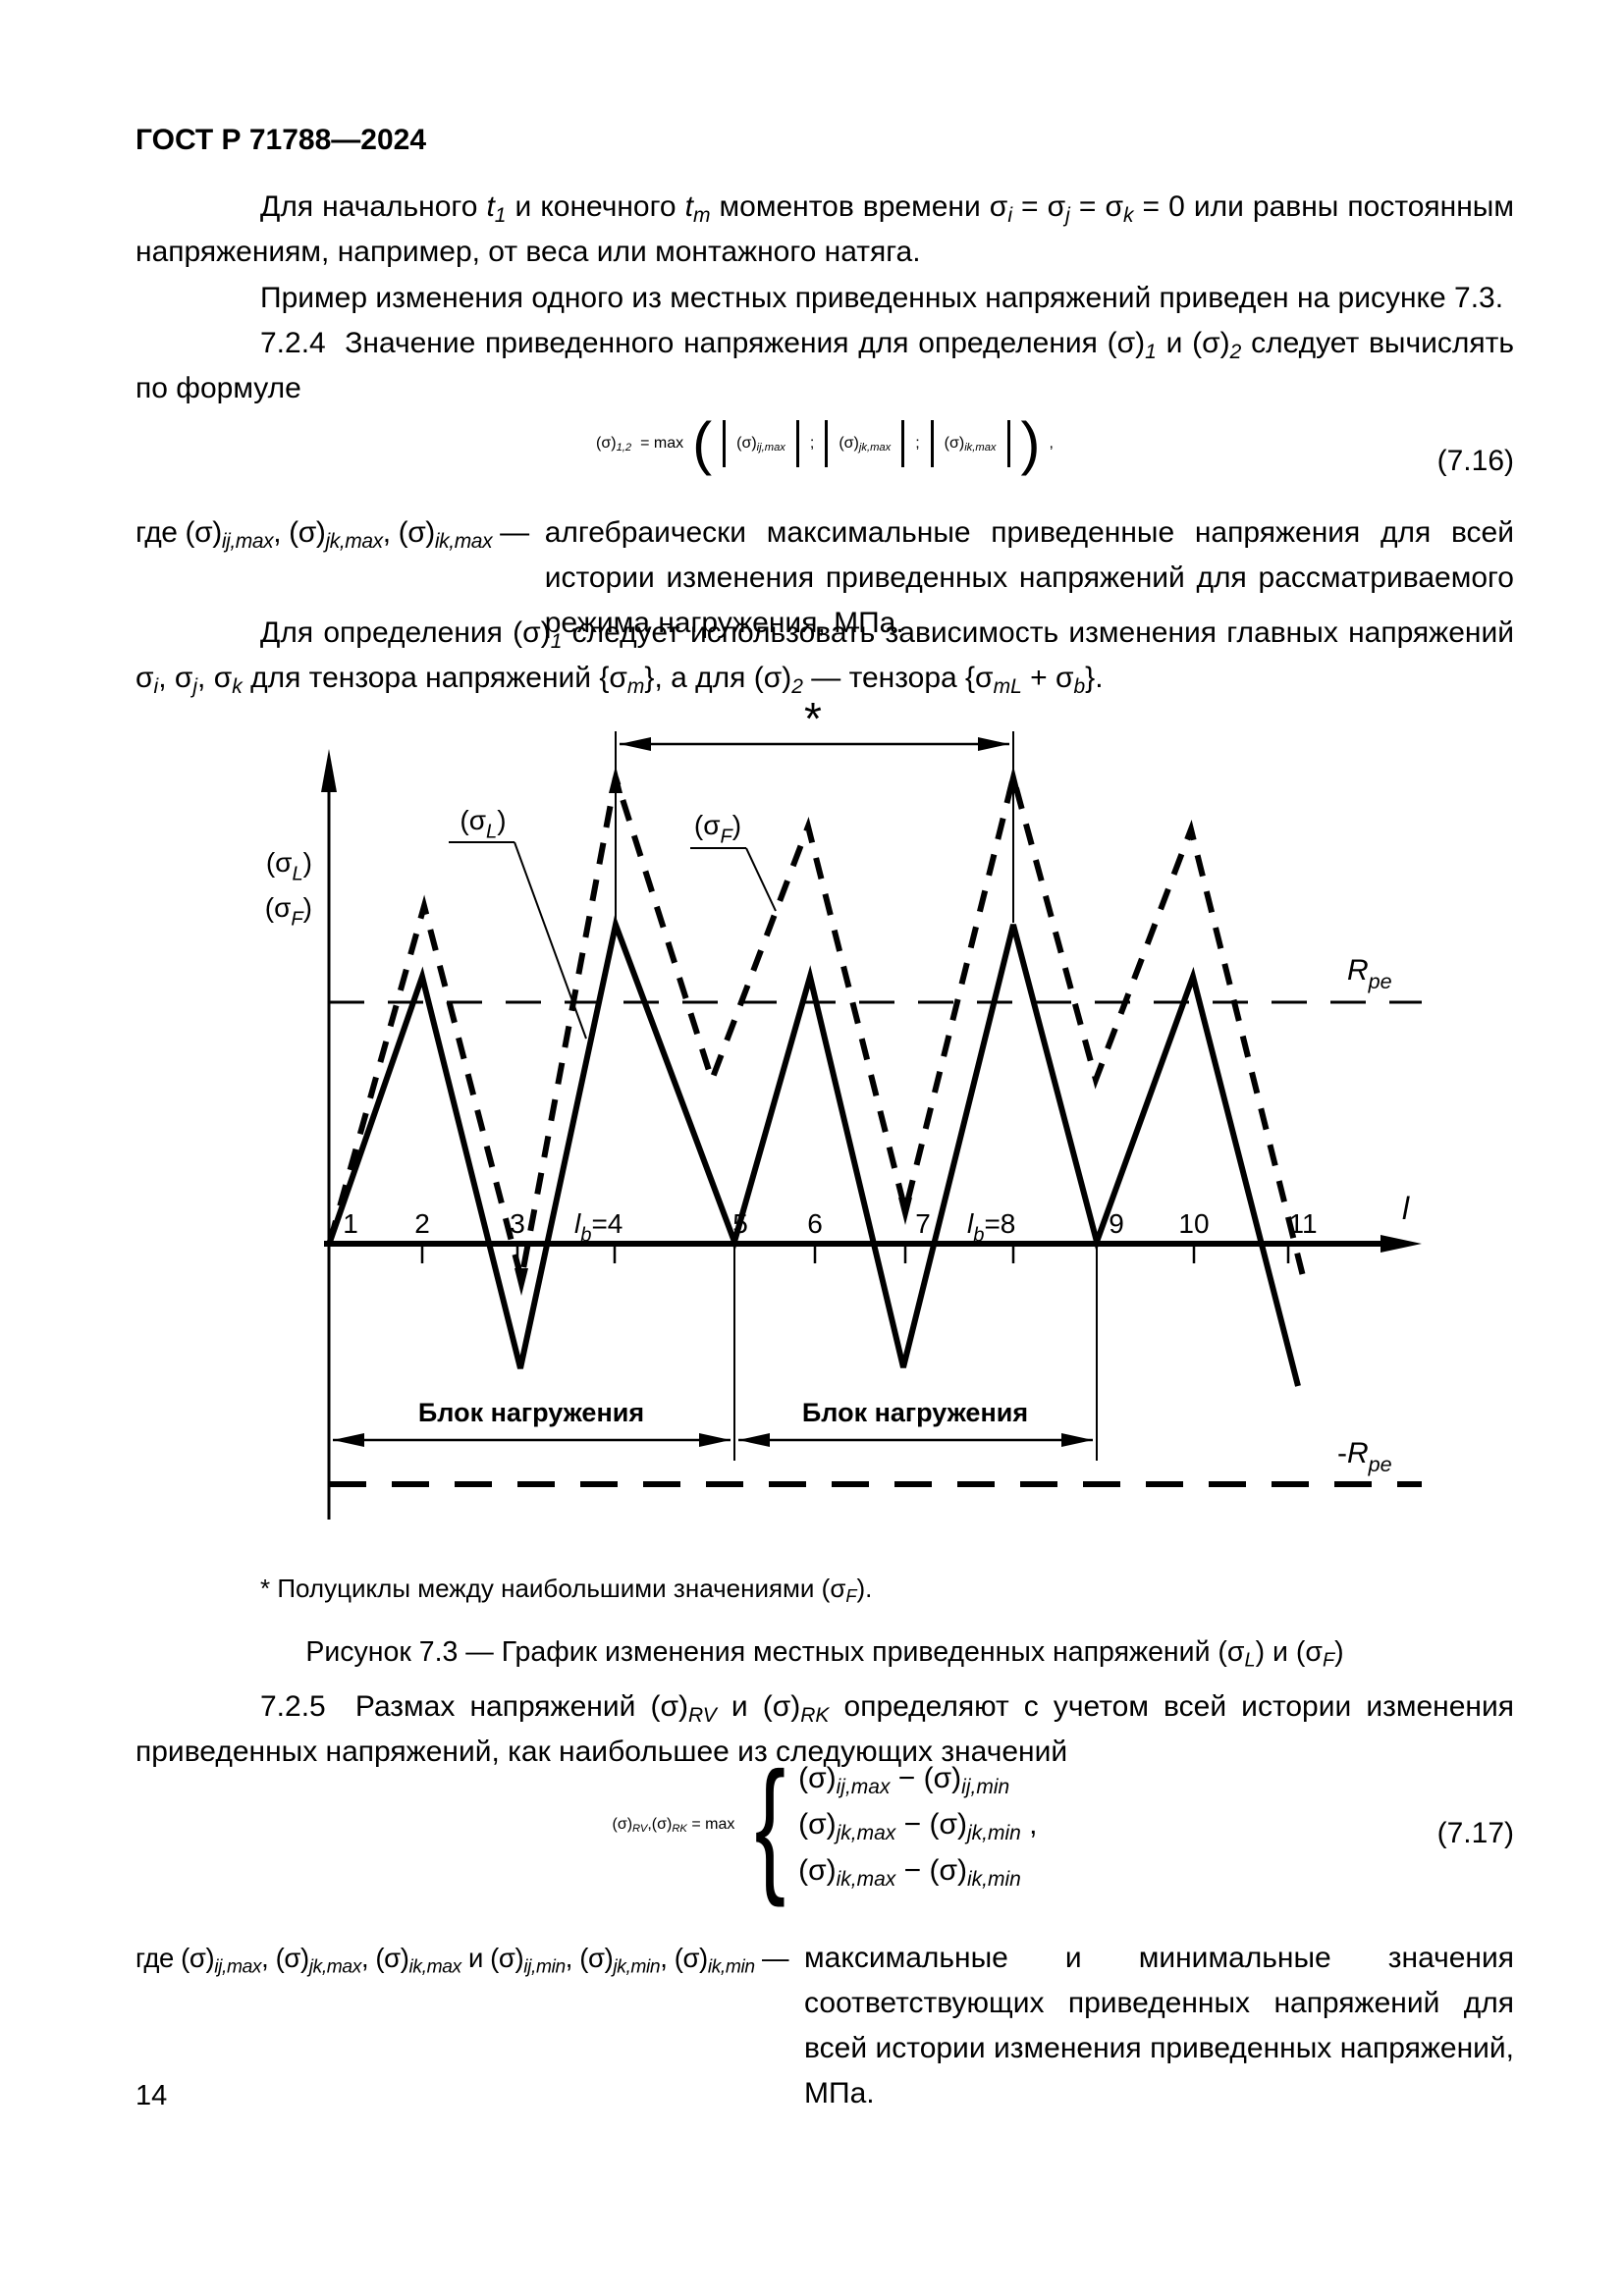 The height and width of the screenshot is (2296, 1624). I want to click on formula-7-17-row-2: (σ)jk,max − (σ)jk,min ,, so click(918, 1826).